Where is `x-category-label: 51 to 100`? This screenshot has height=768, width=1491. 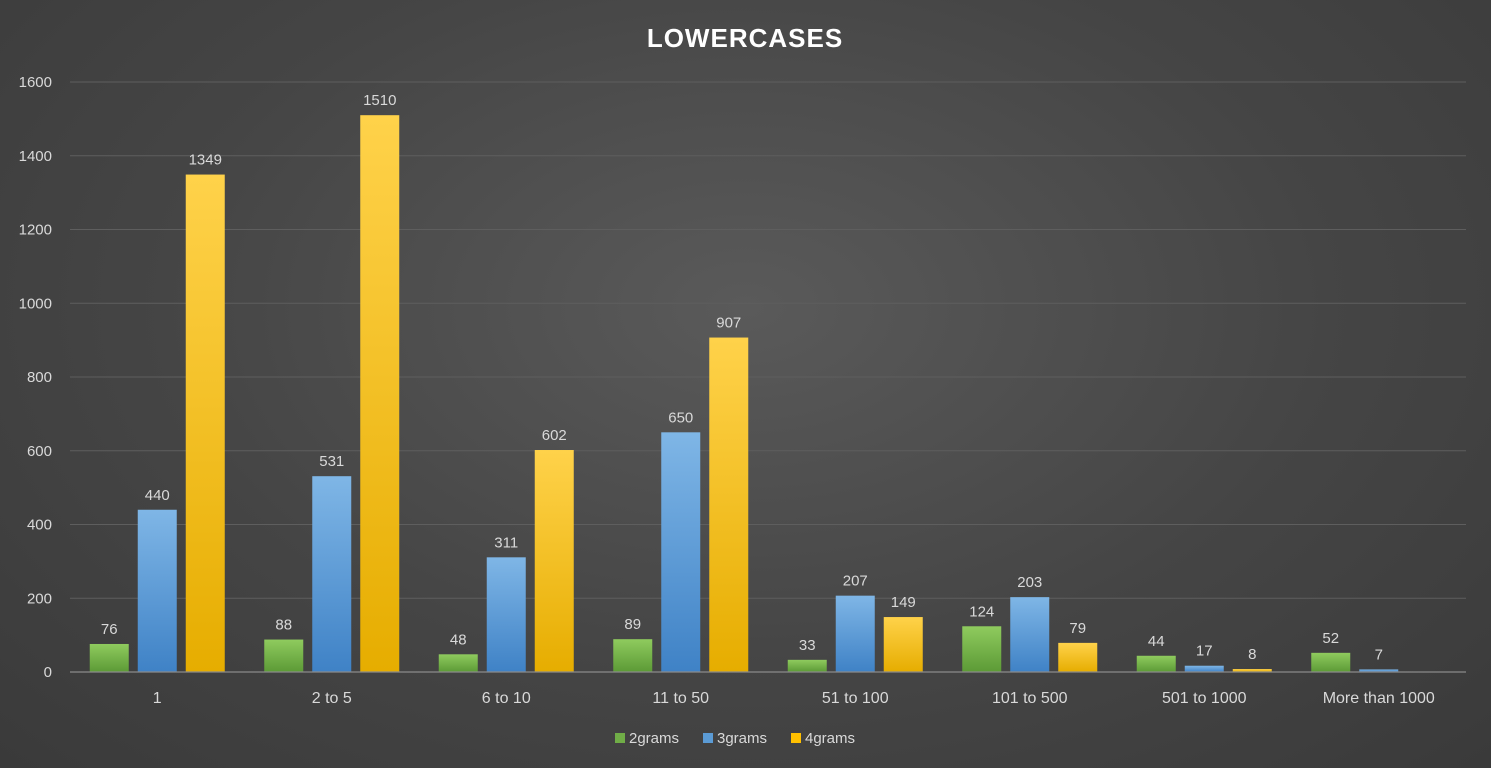 x-category-label: 51 to 100 is located at coordinates (855, 698).